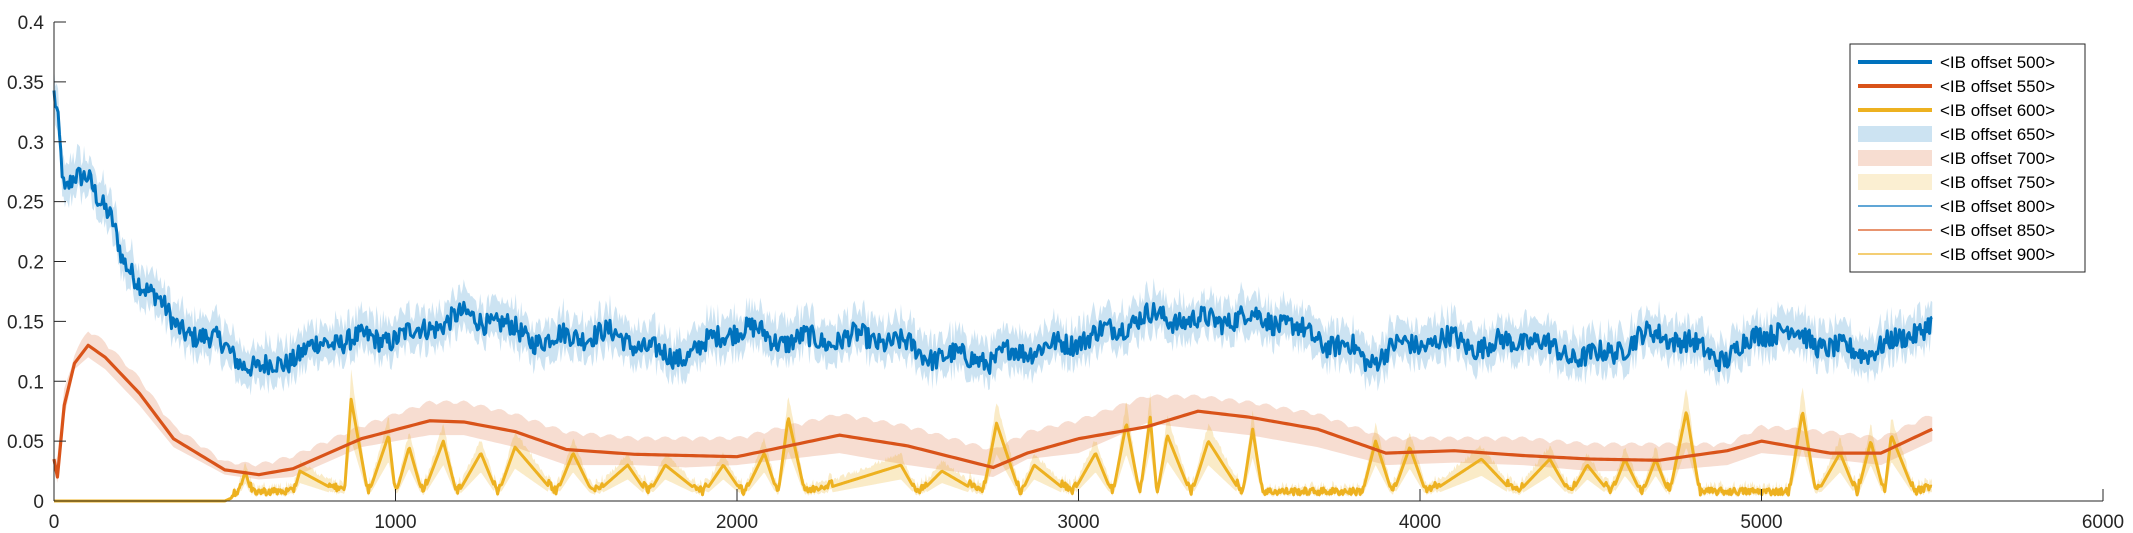  Describe the element at coordinates (1761, 522) in the screenshot. I see `x-tick-label: 5000` at that location.